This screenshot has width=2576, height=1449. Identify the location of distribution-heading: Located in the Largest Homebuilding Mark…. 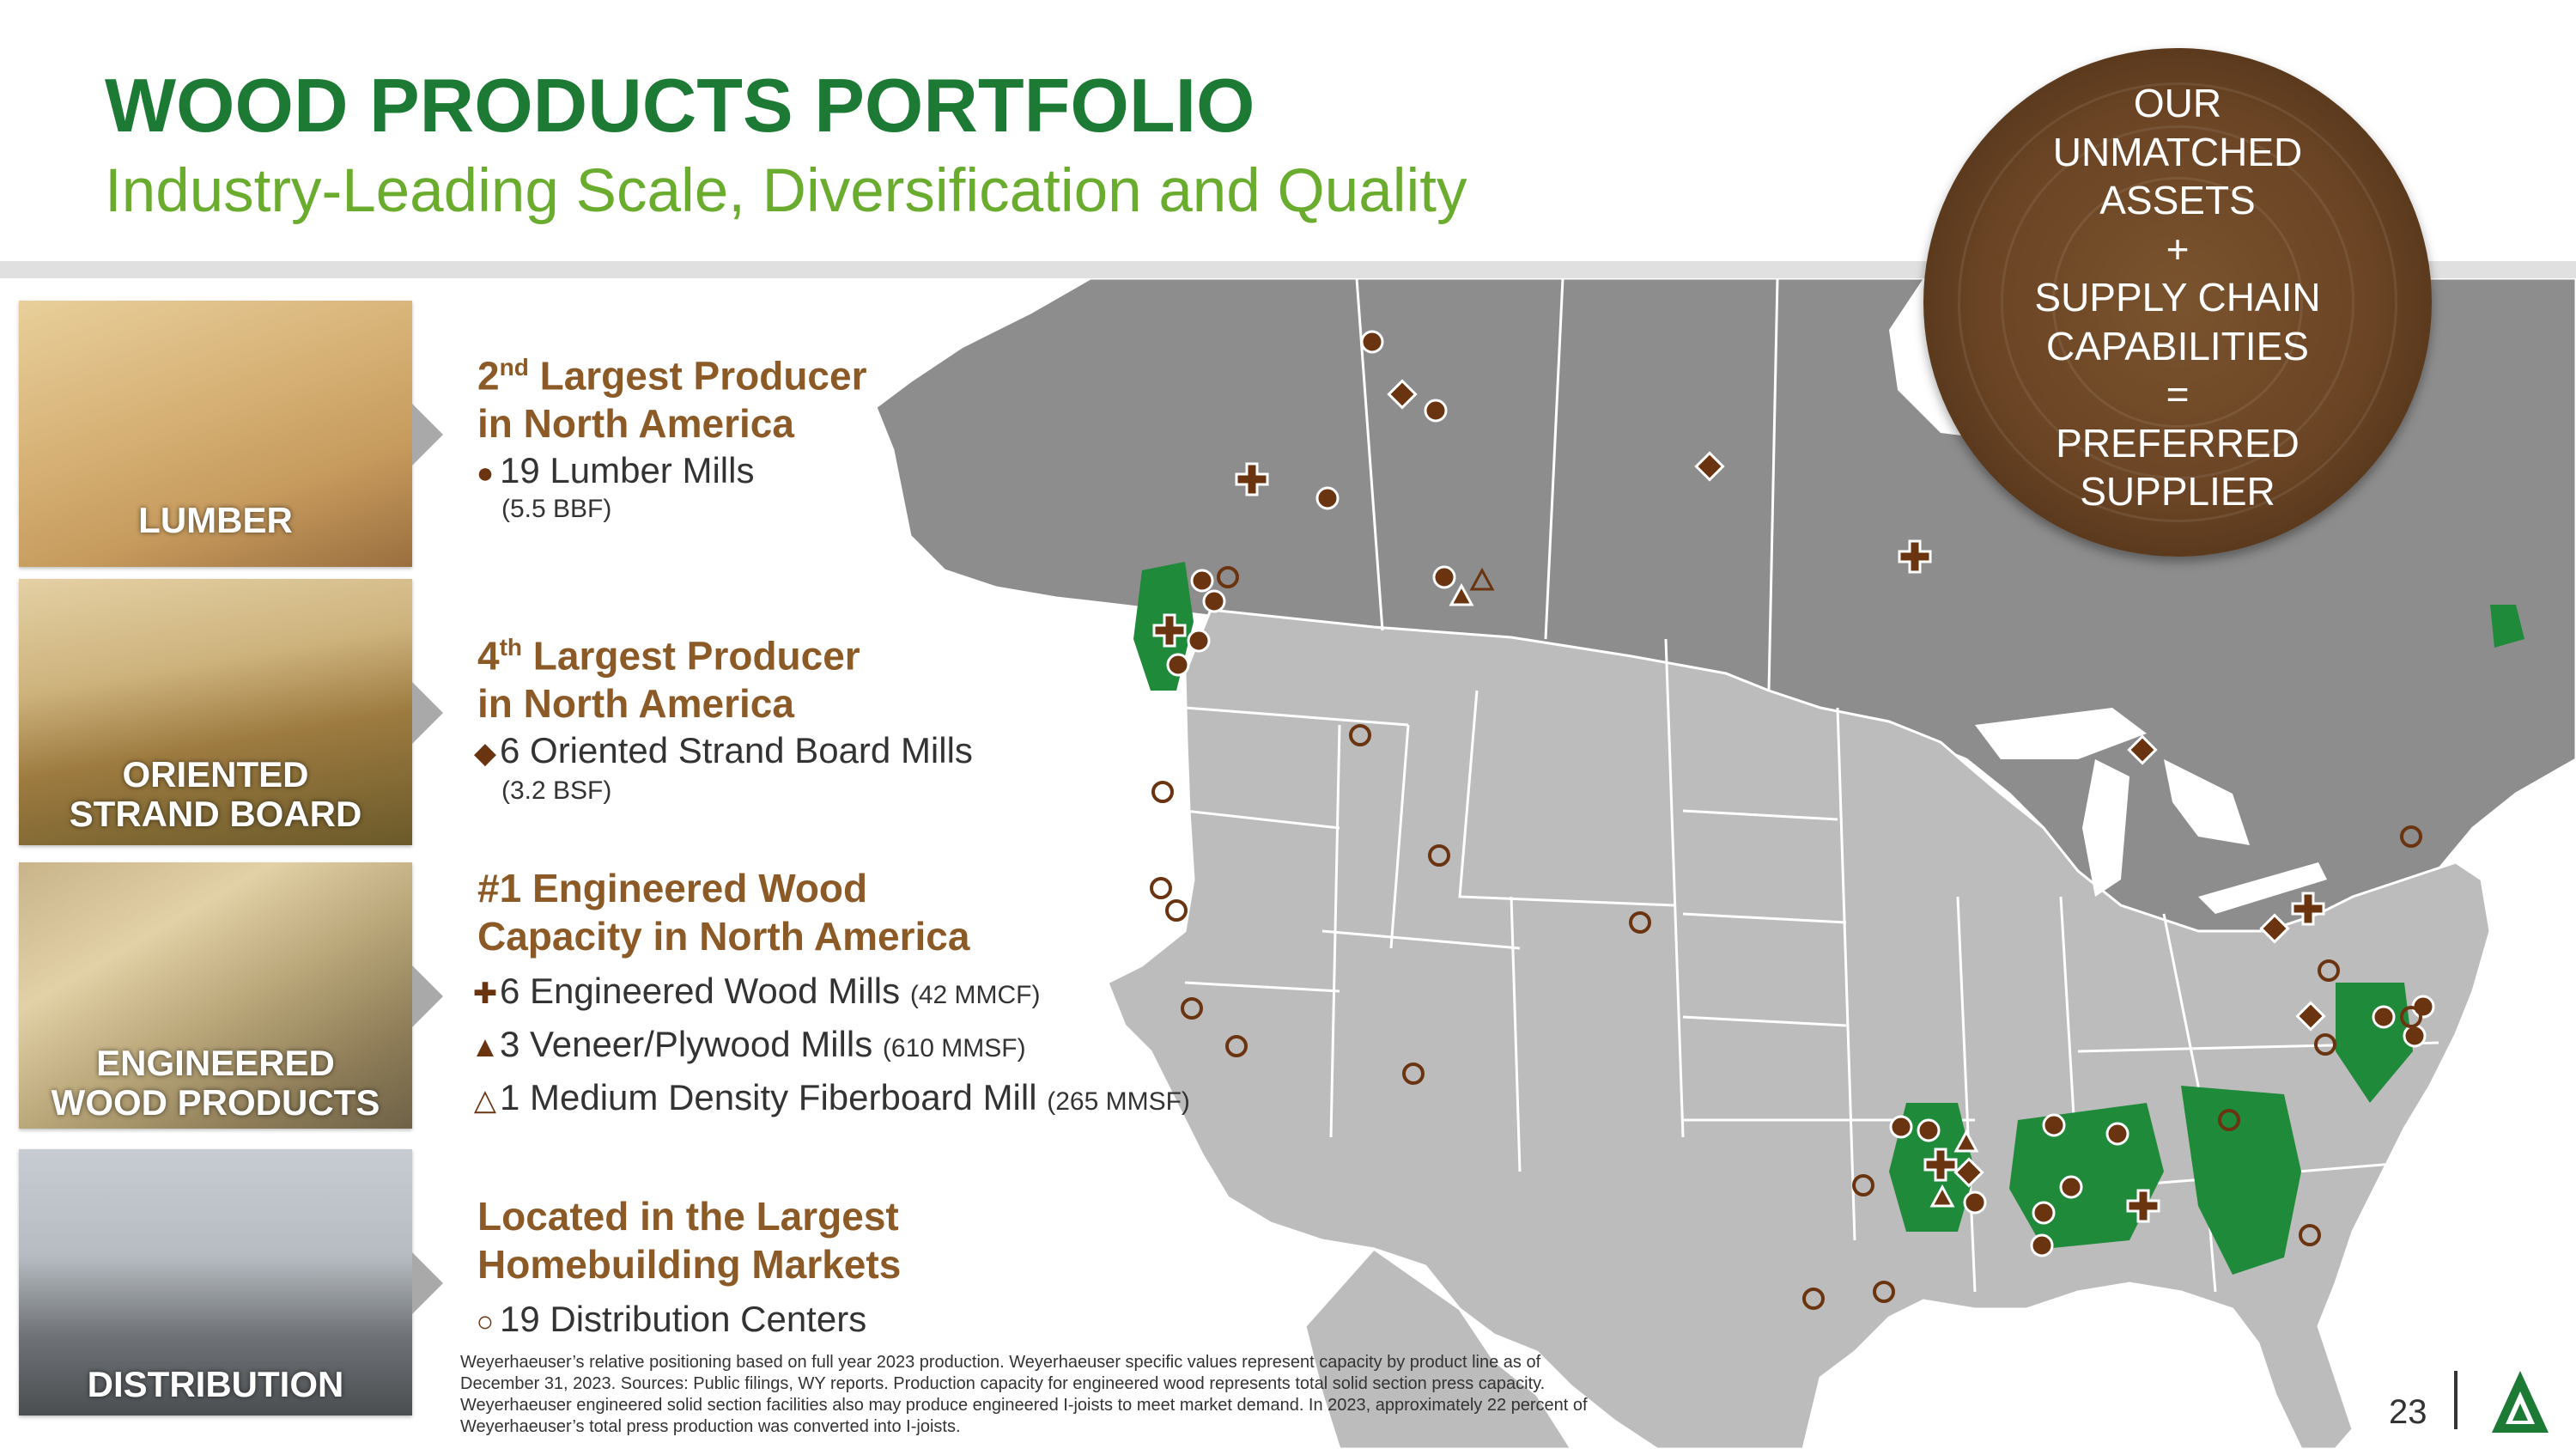
(689, 1240).